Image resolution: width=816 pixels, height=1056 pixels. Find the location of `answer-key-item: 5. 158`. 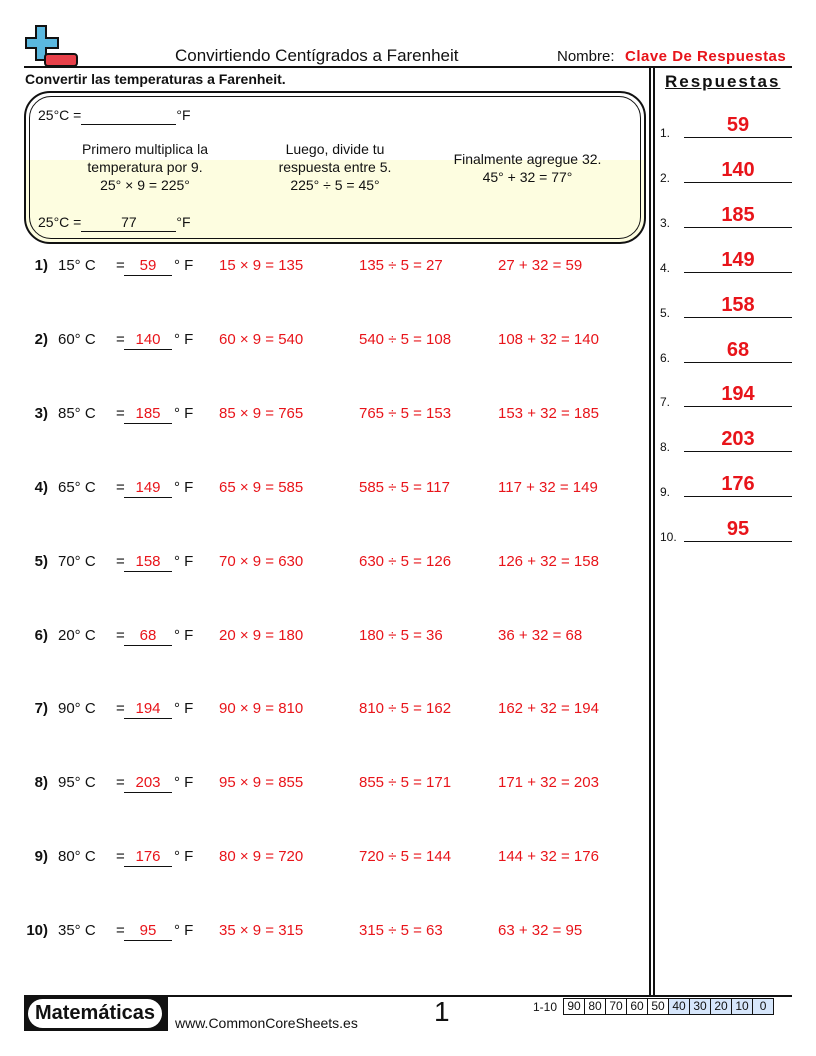

answer-key-item: 5. 158 is located at coordinates (726, 300).